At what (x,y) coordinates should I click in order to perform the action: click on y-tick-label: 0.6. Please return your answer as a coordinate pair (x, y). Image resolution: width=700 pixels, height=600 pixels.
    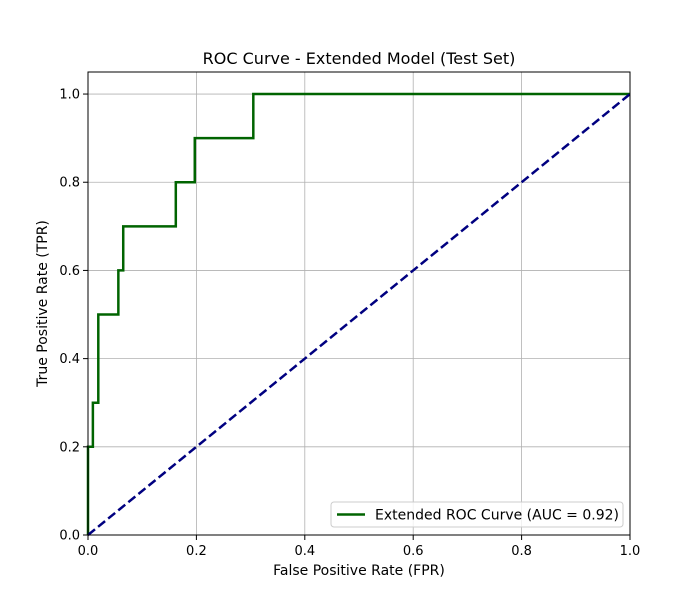
    Looking at the image, I should click on (69, 271).